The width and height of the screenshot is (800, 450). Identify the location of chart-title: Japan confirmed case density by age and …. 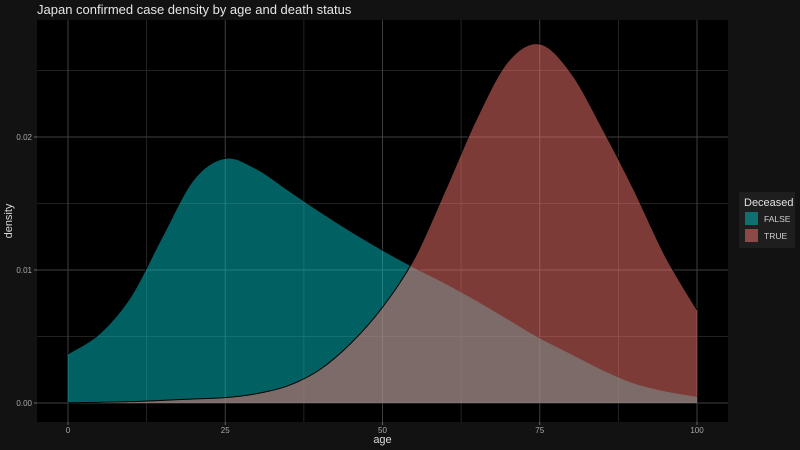
(194, 9).